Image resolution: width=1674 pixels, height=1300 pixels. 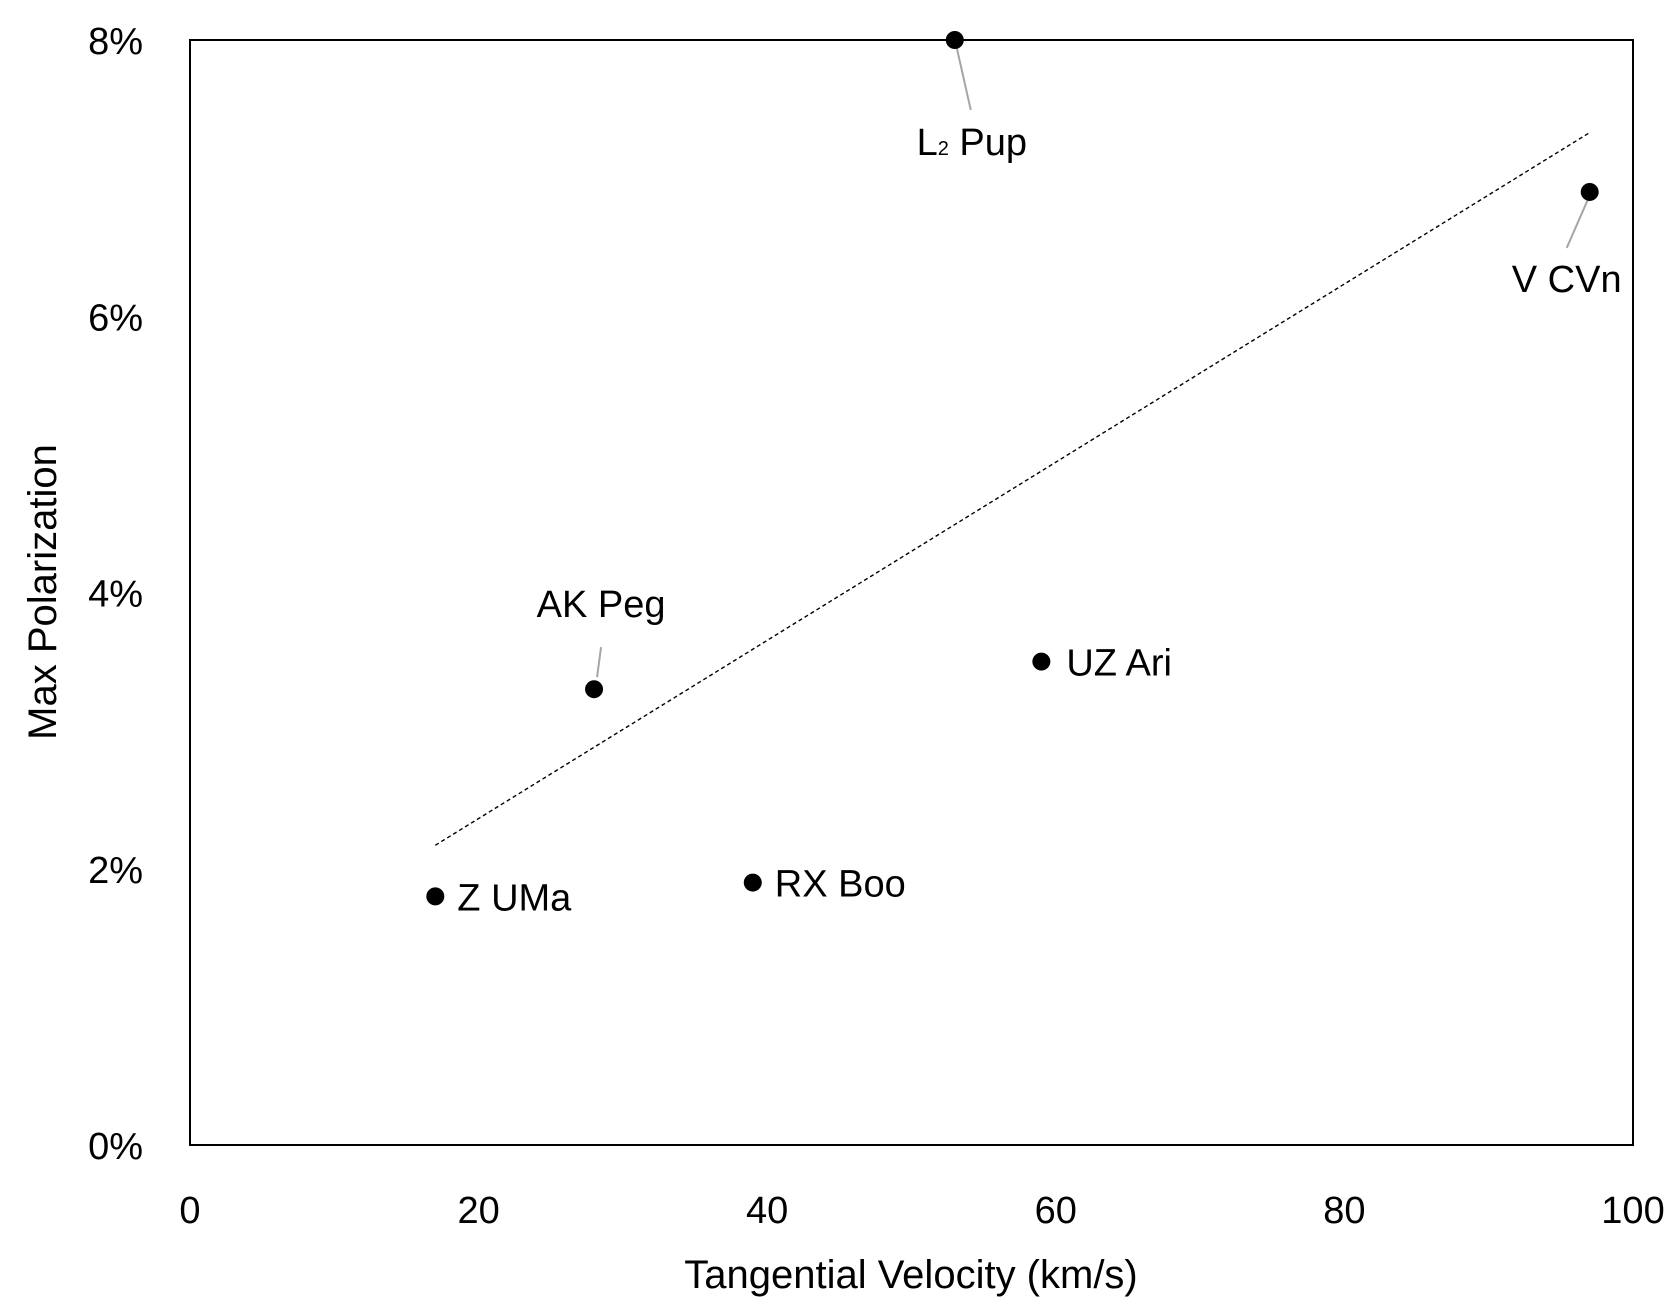 What do you see at coordinates (1632, 1211) in the screenshot?
I see `x-tick-label: 100` at bounding box center [1632, 1211].